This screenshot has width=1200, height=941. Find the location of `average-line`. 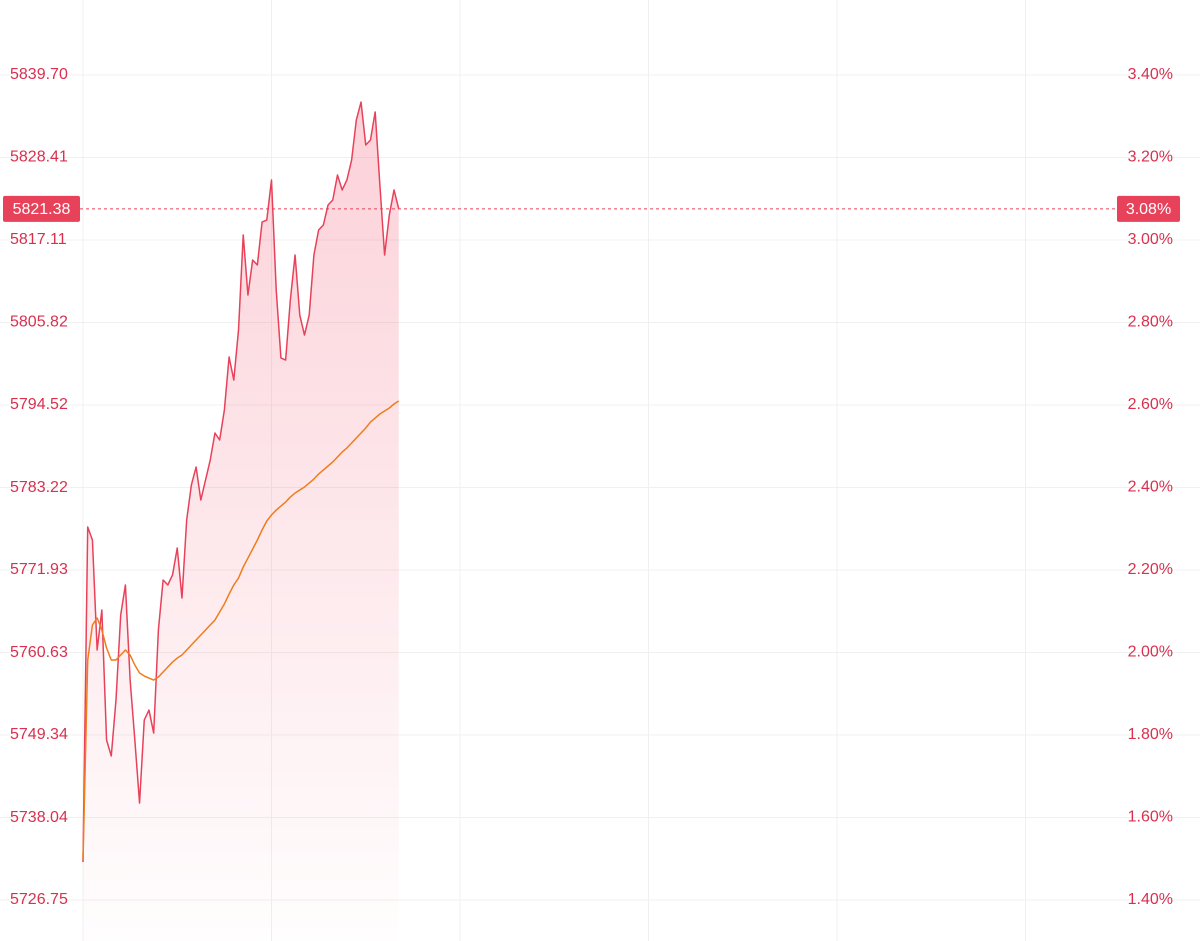

average-line is located at coordinates (241, 630).